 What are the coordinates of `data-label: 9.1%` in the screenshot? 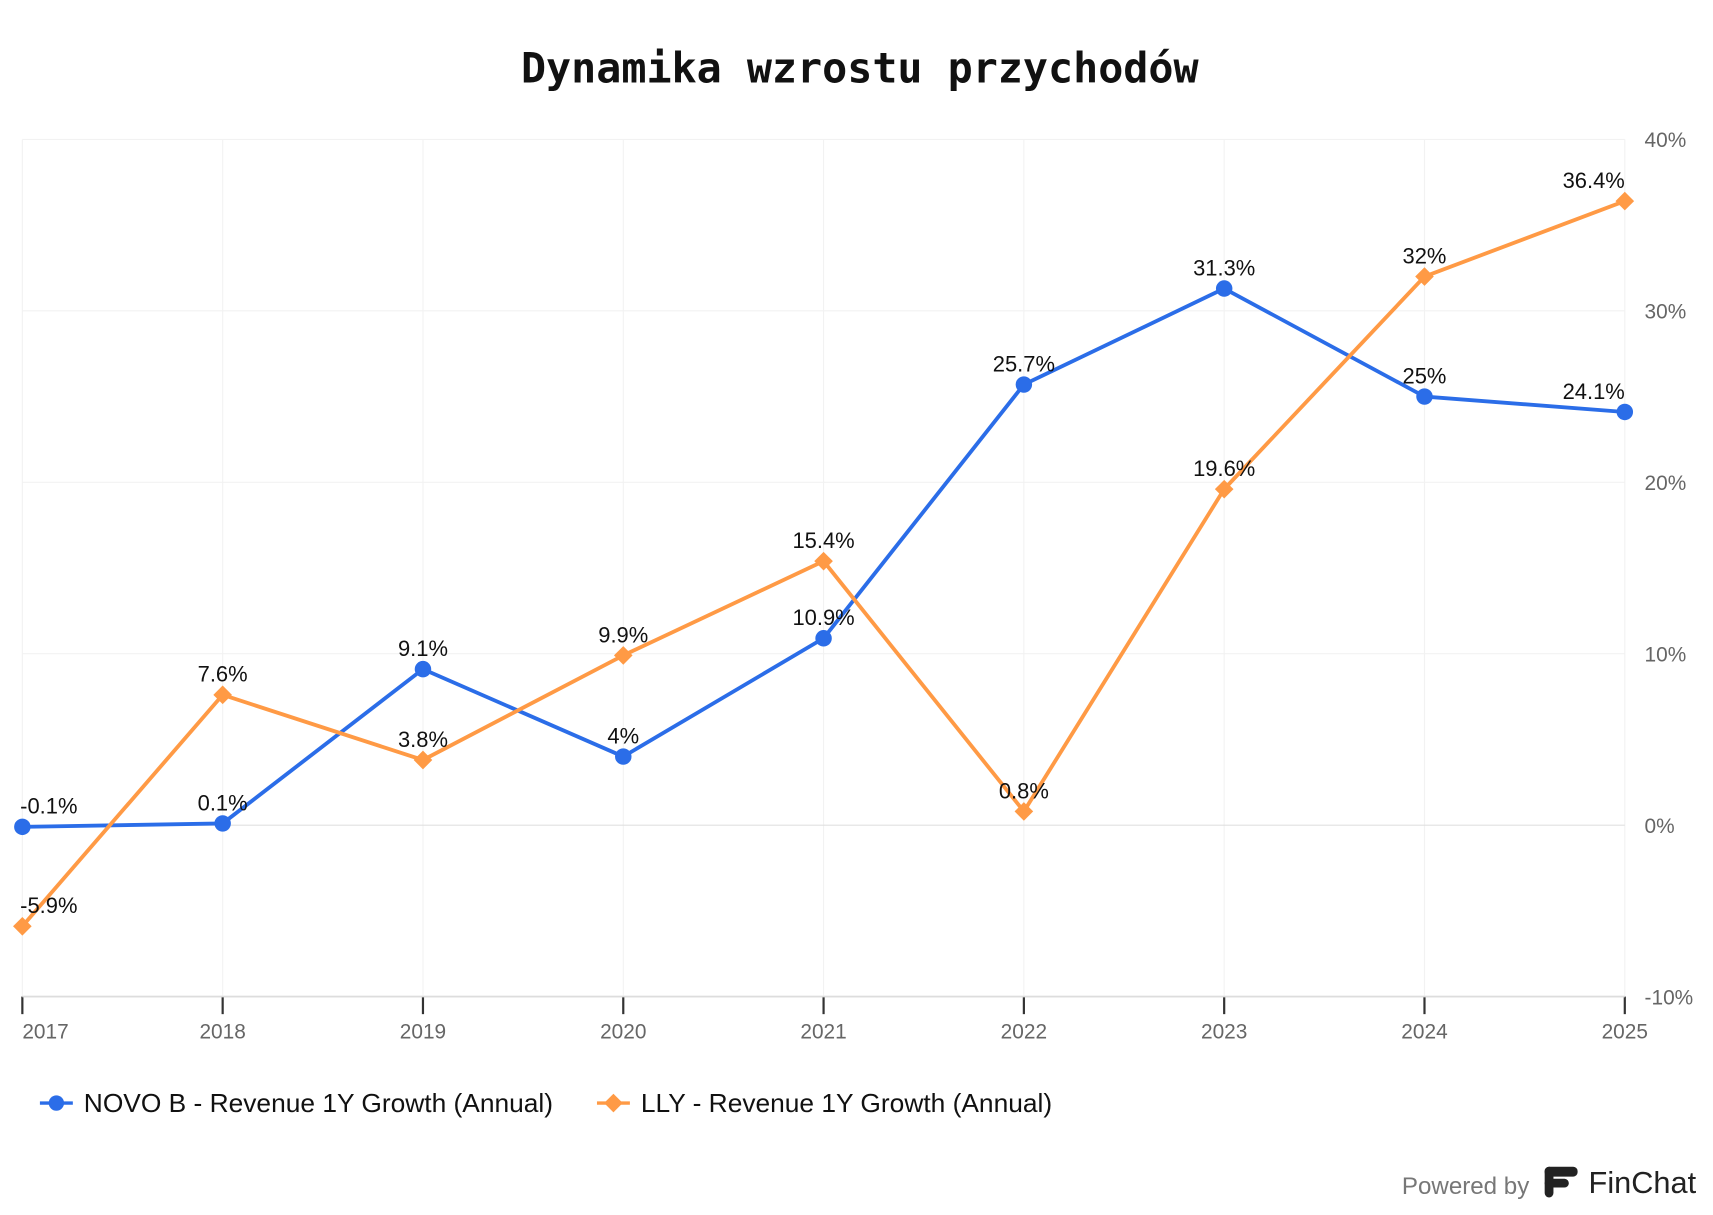 It's located at (423, 648).